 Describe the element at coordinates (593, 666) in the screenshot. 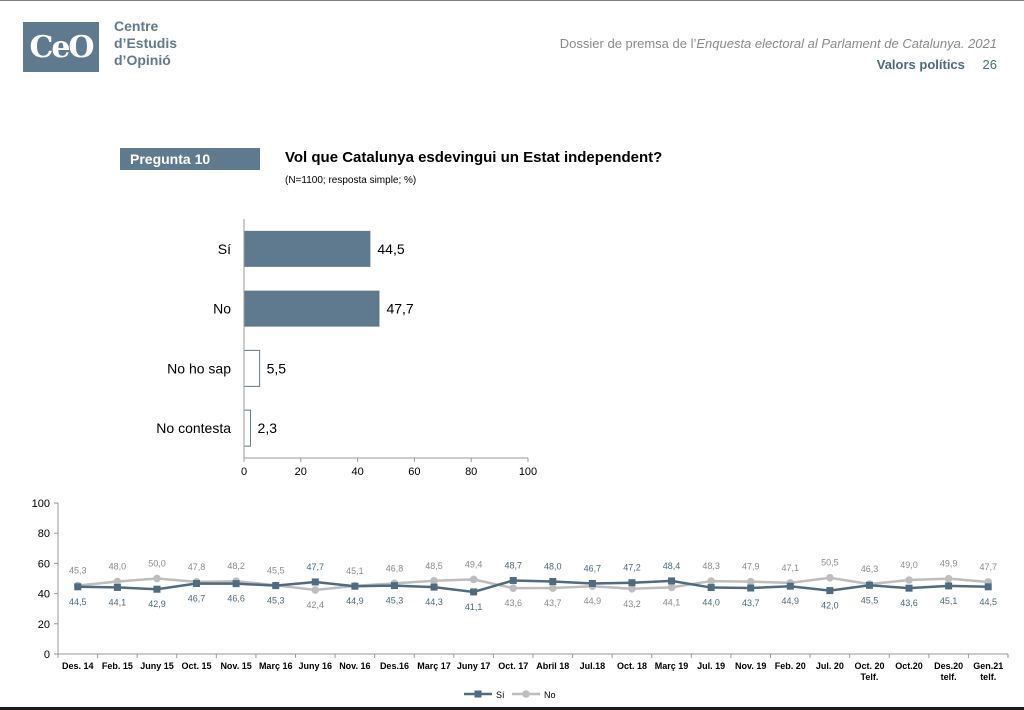

I see `line-x-tick-label: Jul.18` at that location.